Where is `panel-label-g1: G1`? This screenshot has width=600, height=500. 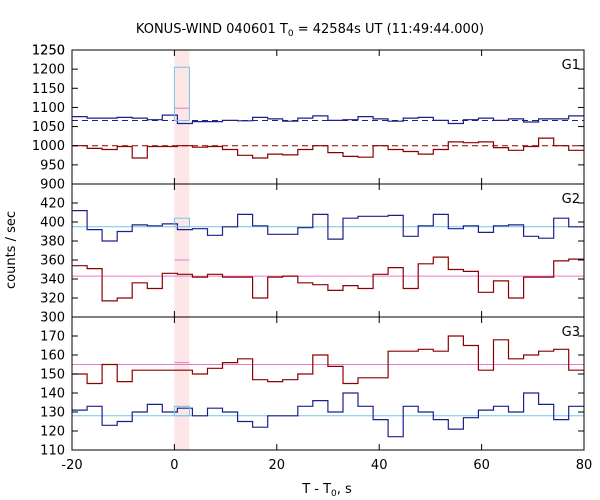
panel-label-g1: G1 is located at coordinates (571, 65).